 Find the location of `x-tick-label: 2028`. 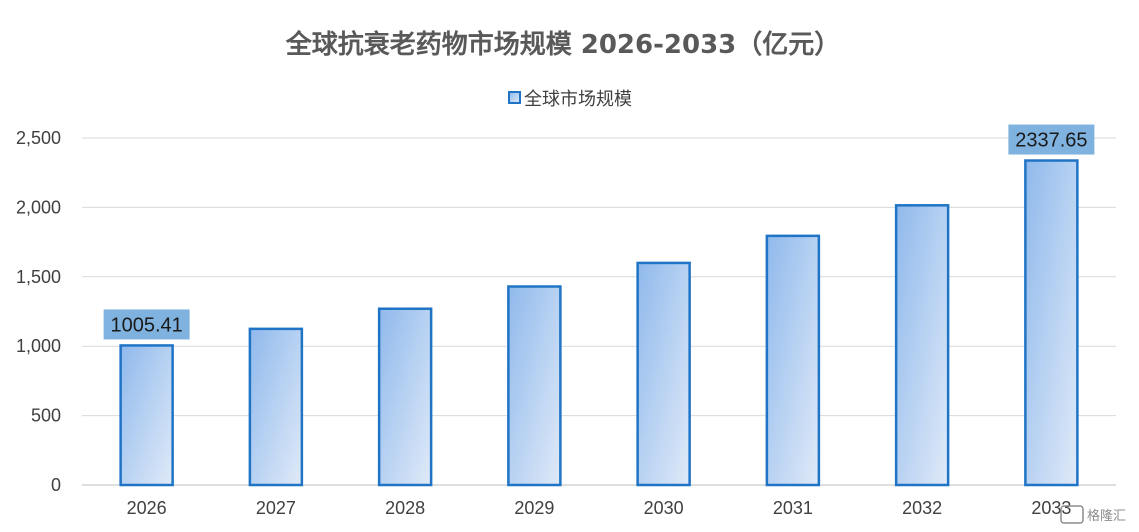

x-tick-label: 2028 is located at coordinates (405, 508).